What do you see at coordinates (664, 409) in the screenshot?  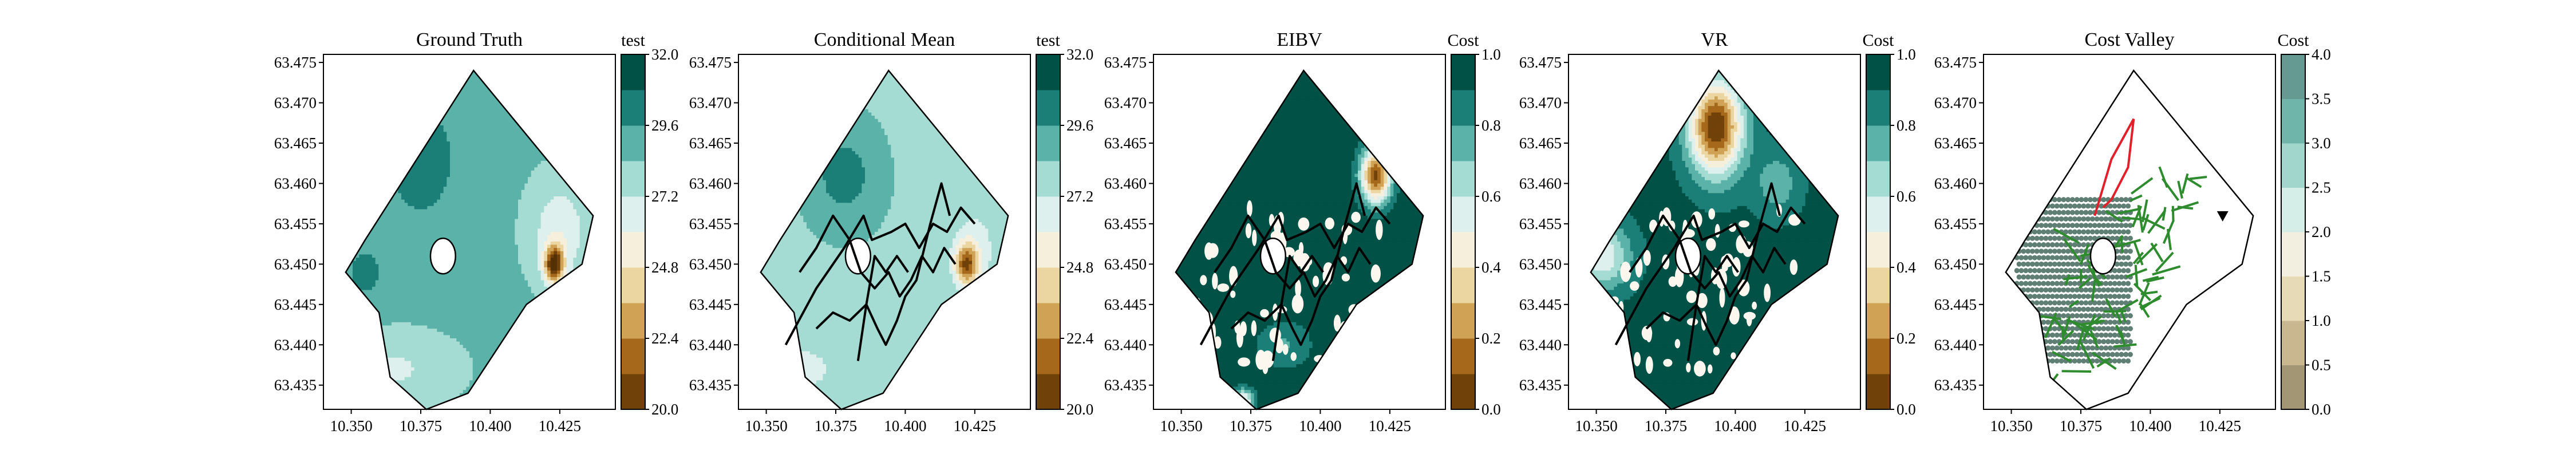 I see `colorbar-tick-label: 20.0` at bounding box center [664, 409].